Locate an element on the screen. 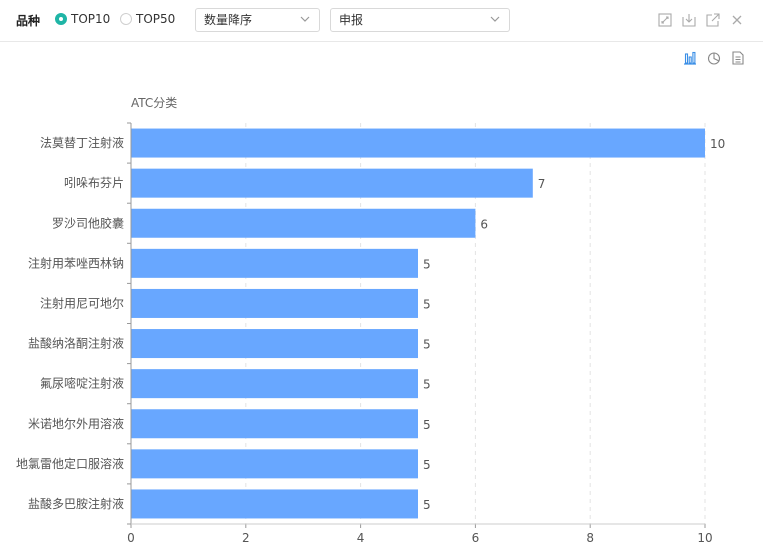 The image size is (763, 554). y-axis-title: ATC分类 is located at coordinates (154, 103).